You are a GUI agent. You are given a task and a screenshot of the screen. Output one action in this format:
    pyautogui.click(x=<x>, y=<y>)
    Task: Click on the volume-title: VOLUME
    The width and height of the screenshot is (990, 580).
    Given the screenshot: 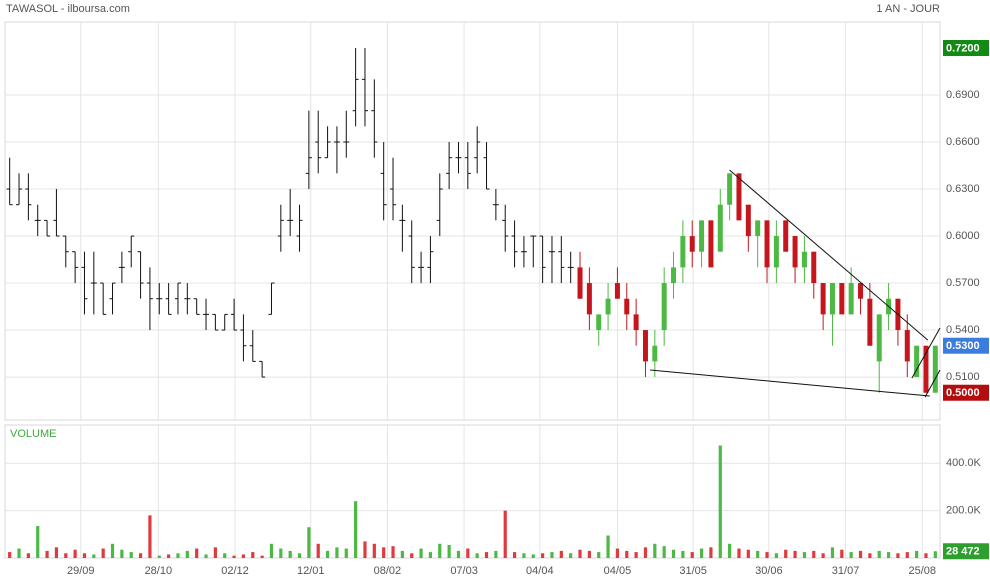 What is the action you would take?
    pyautogui.click(x=33, y=434)
    